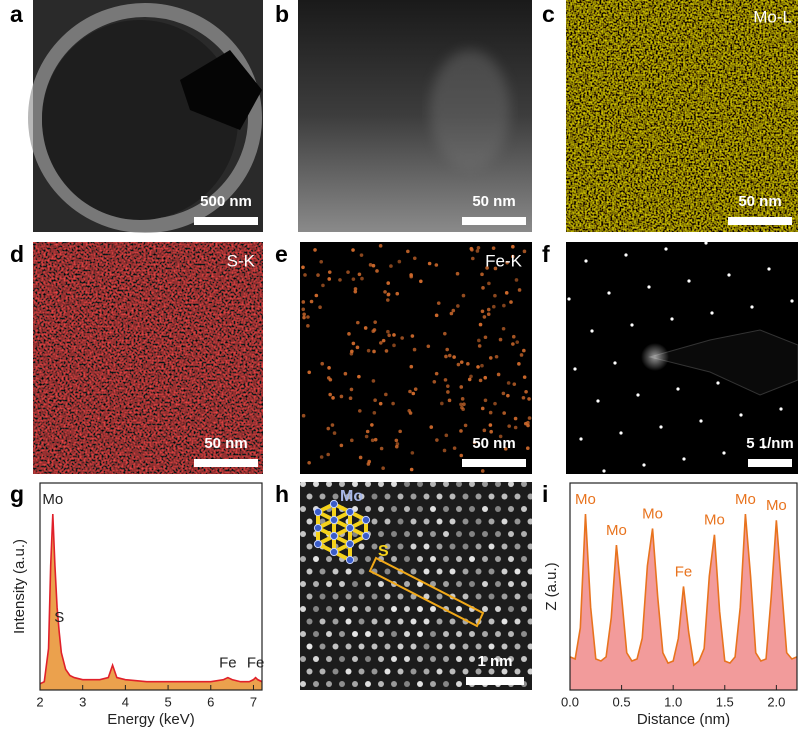 The image size is (800, 736). I want to click on line-scan-box, so click(426, 592).